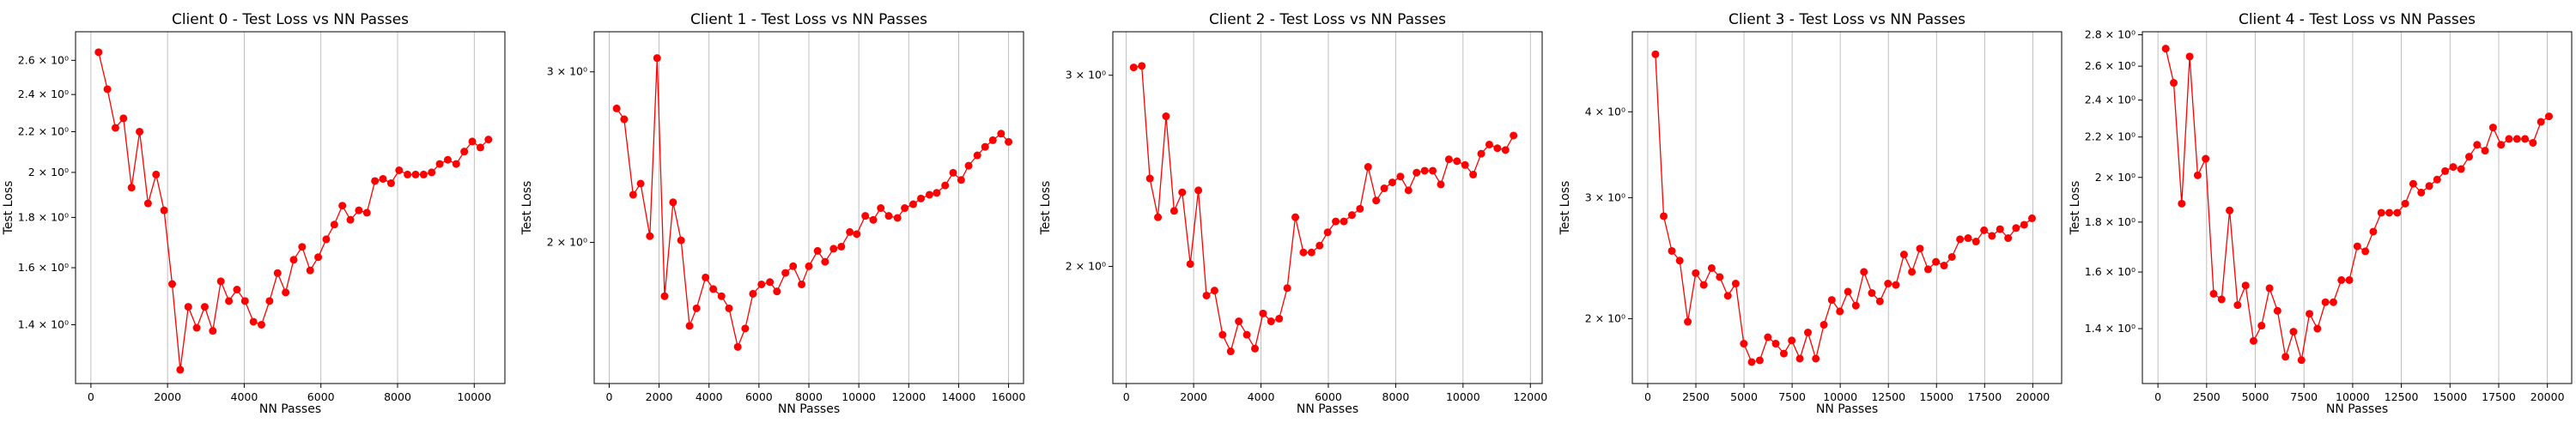 This screenshot has width=2576, height=429. What do you see at coordinates (1396, 396) in the screenshot?
I see `x-tick-label: 8000` at bounding box center [1396, 396].